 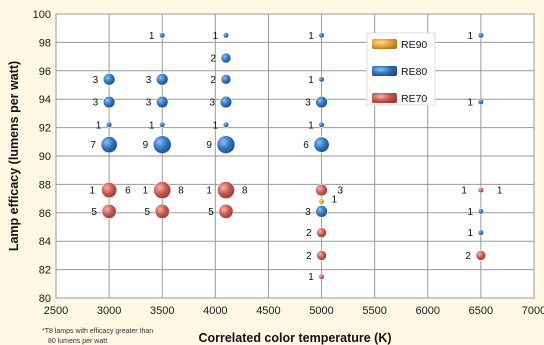 I want to click on x-tick-label: 4000, so click(x=215, y=311).